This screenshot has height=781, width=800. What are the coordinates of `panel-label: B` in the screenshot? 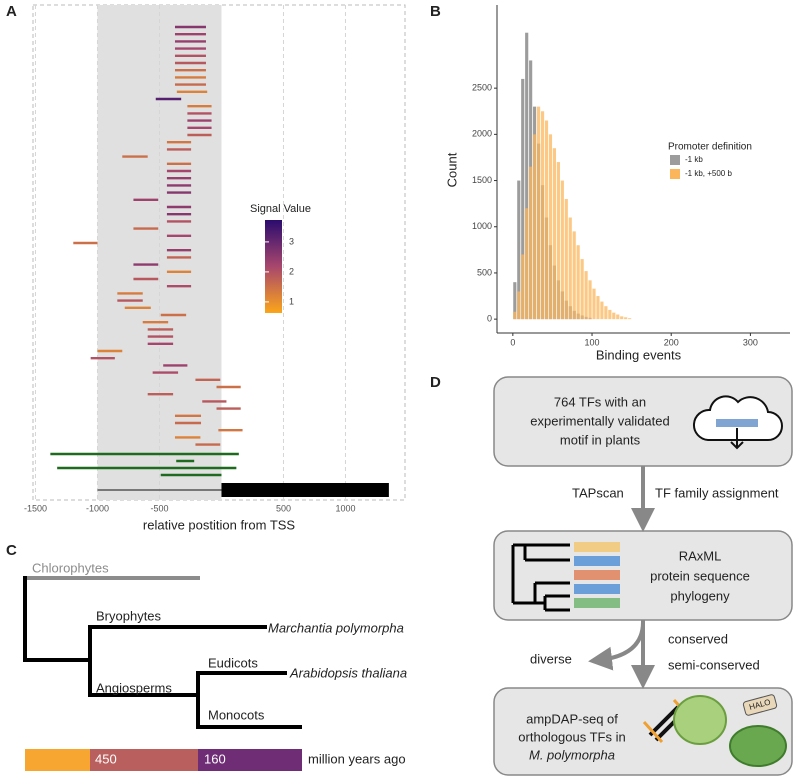 It's located at (435, 11).